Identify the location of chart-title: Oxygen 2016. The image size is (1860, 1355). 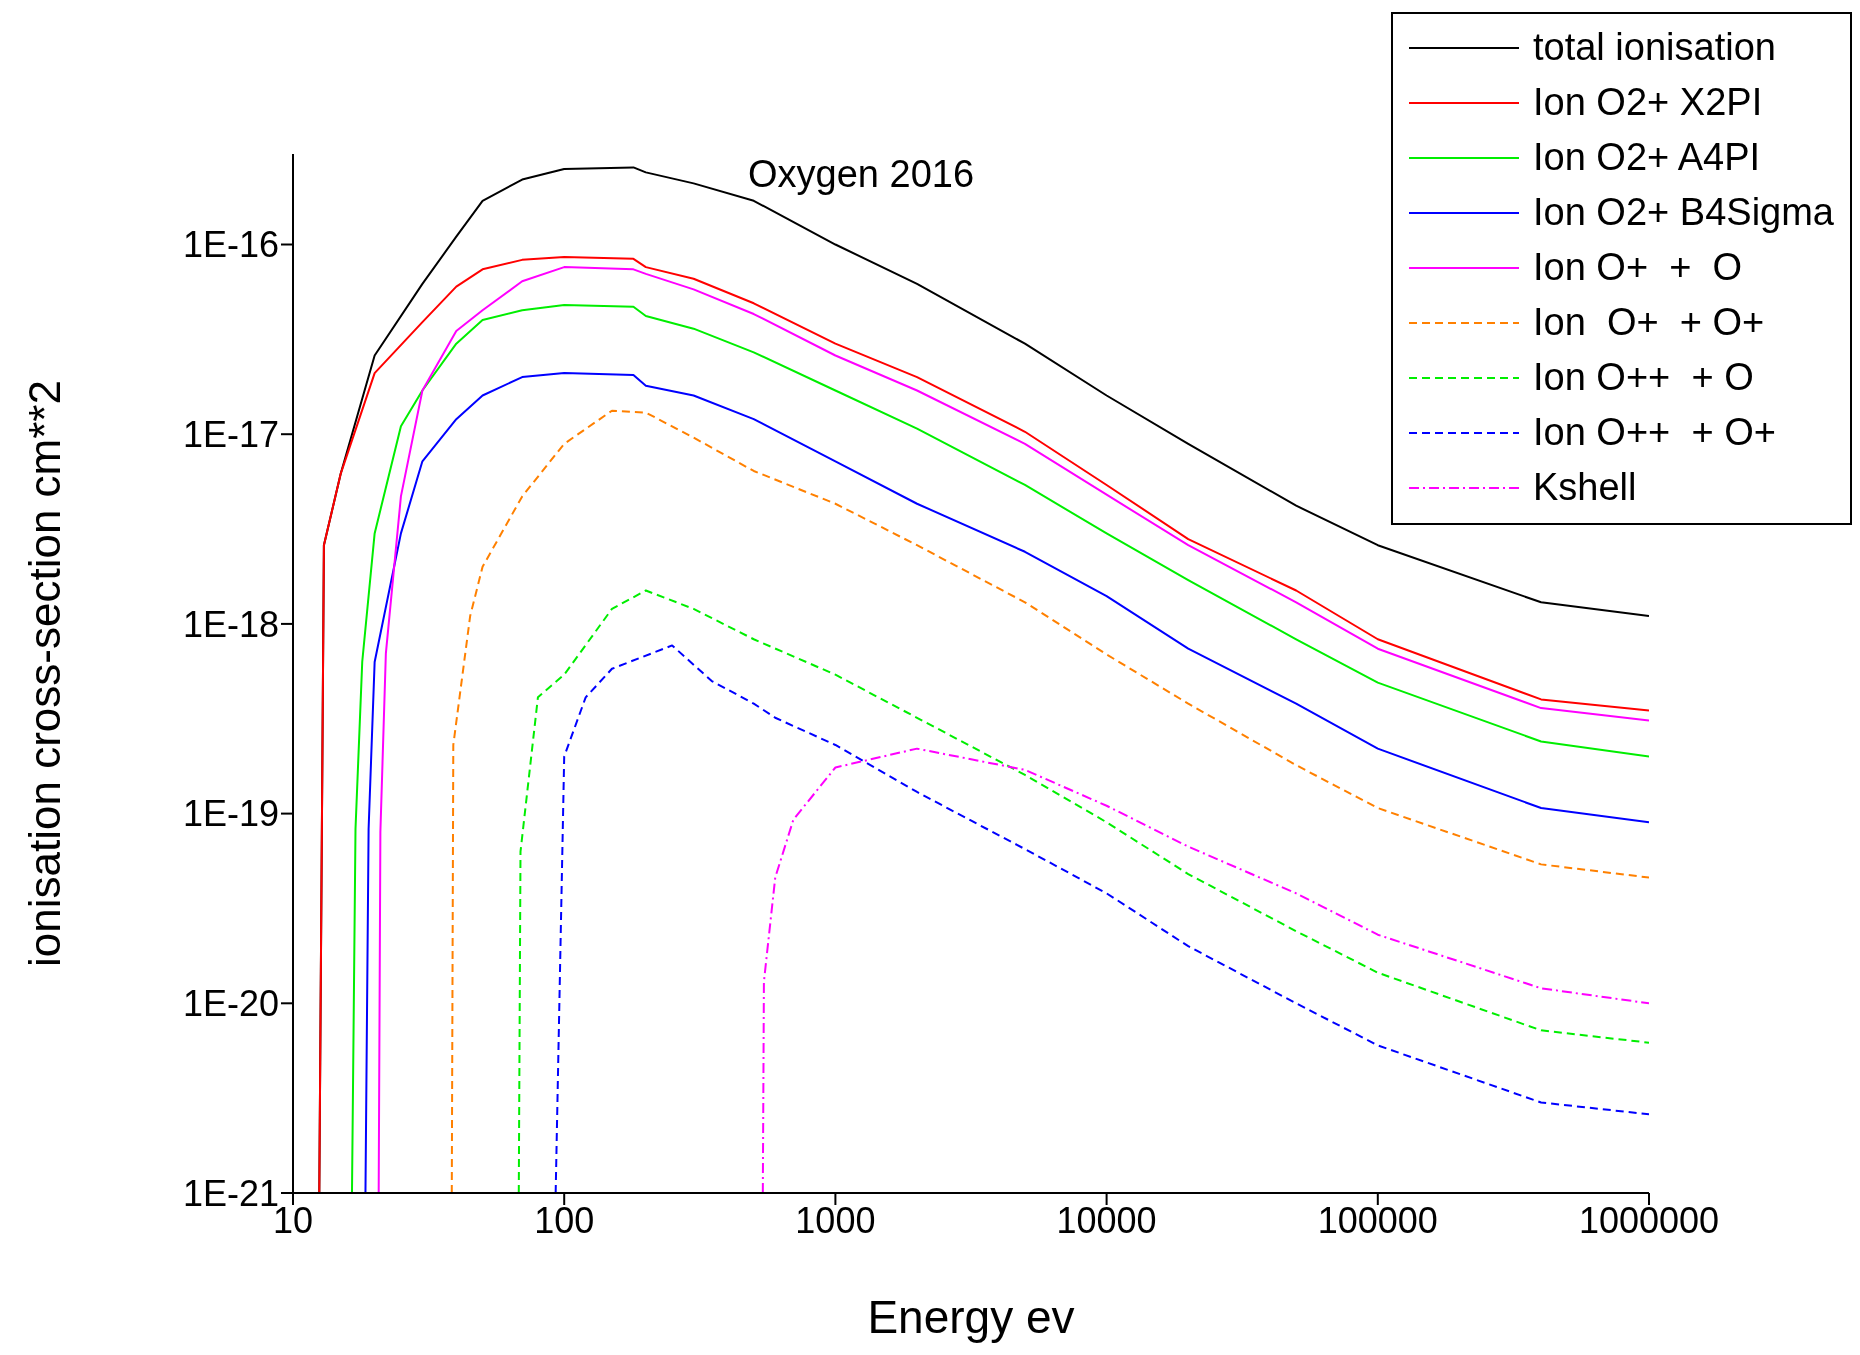
(861, 174).